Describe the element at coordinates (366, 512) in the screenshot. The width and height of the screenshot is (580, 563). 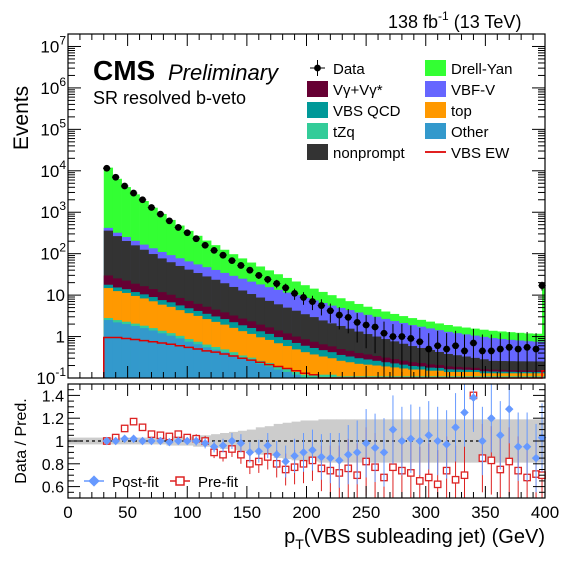
I see `x-tick-label: 250` at that location.